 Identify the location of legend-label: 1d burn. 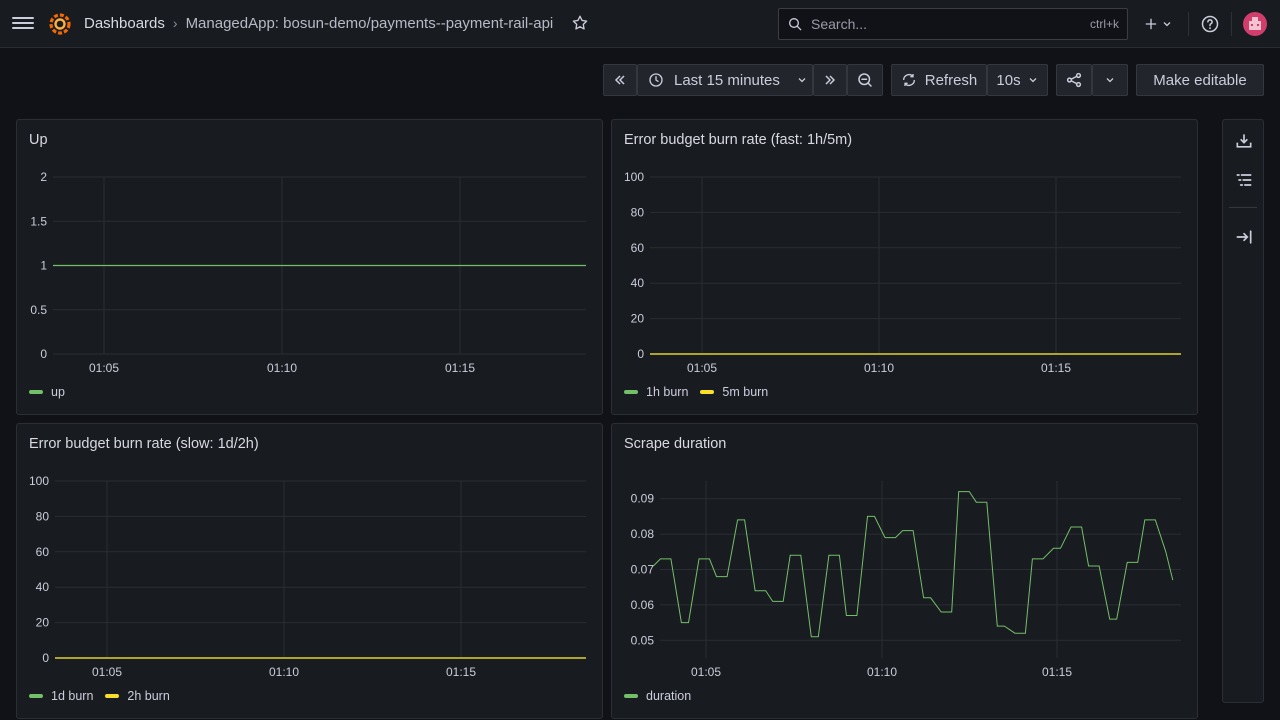
(72, 696).